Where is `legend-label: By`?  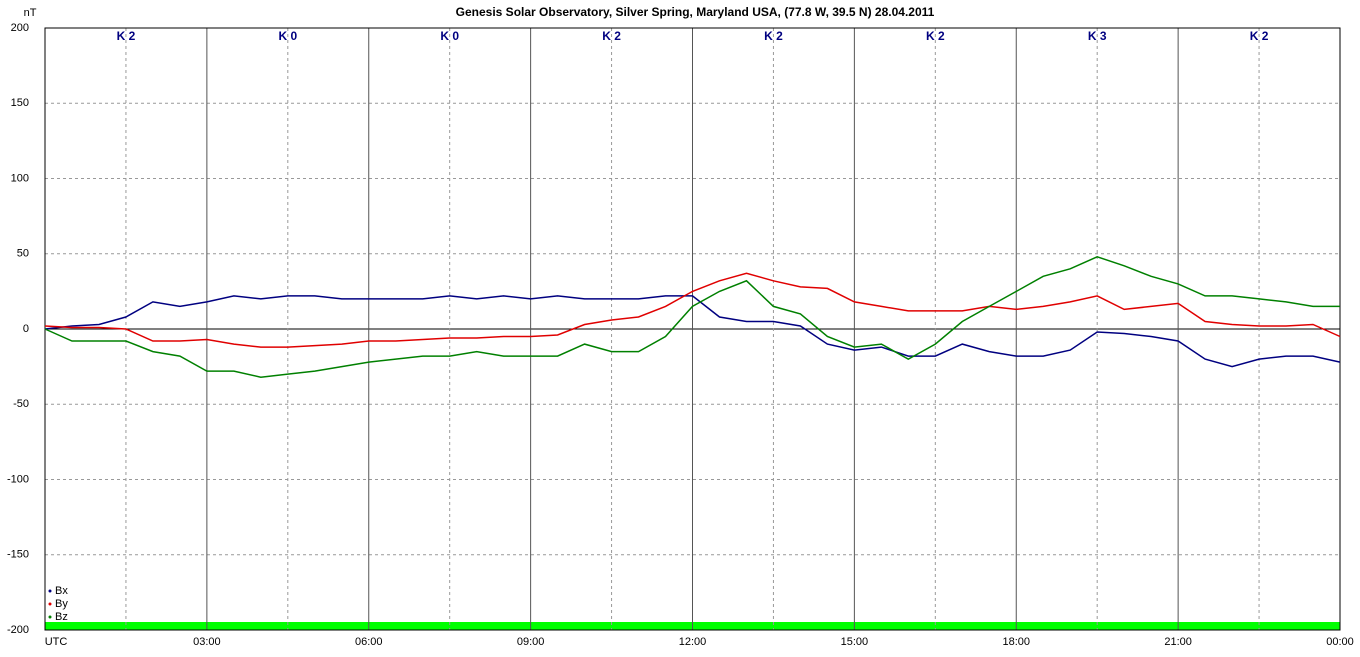
legend-label: By is located at coordinates (61, 604).